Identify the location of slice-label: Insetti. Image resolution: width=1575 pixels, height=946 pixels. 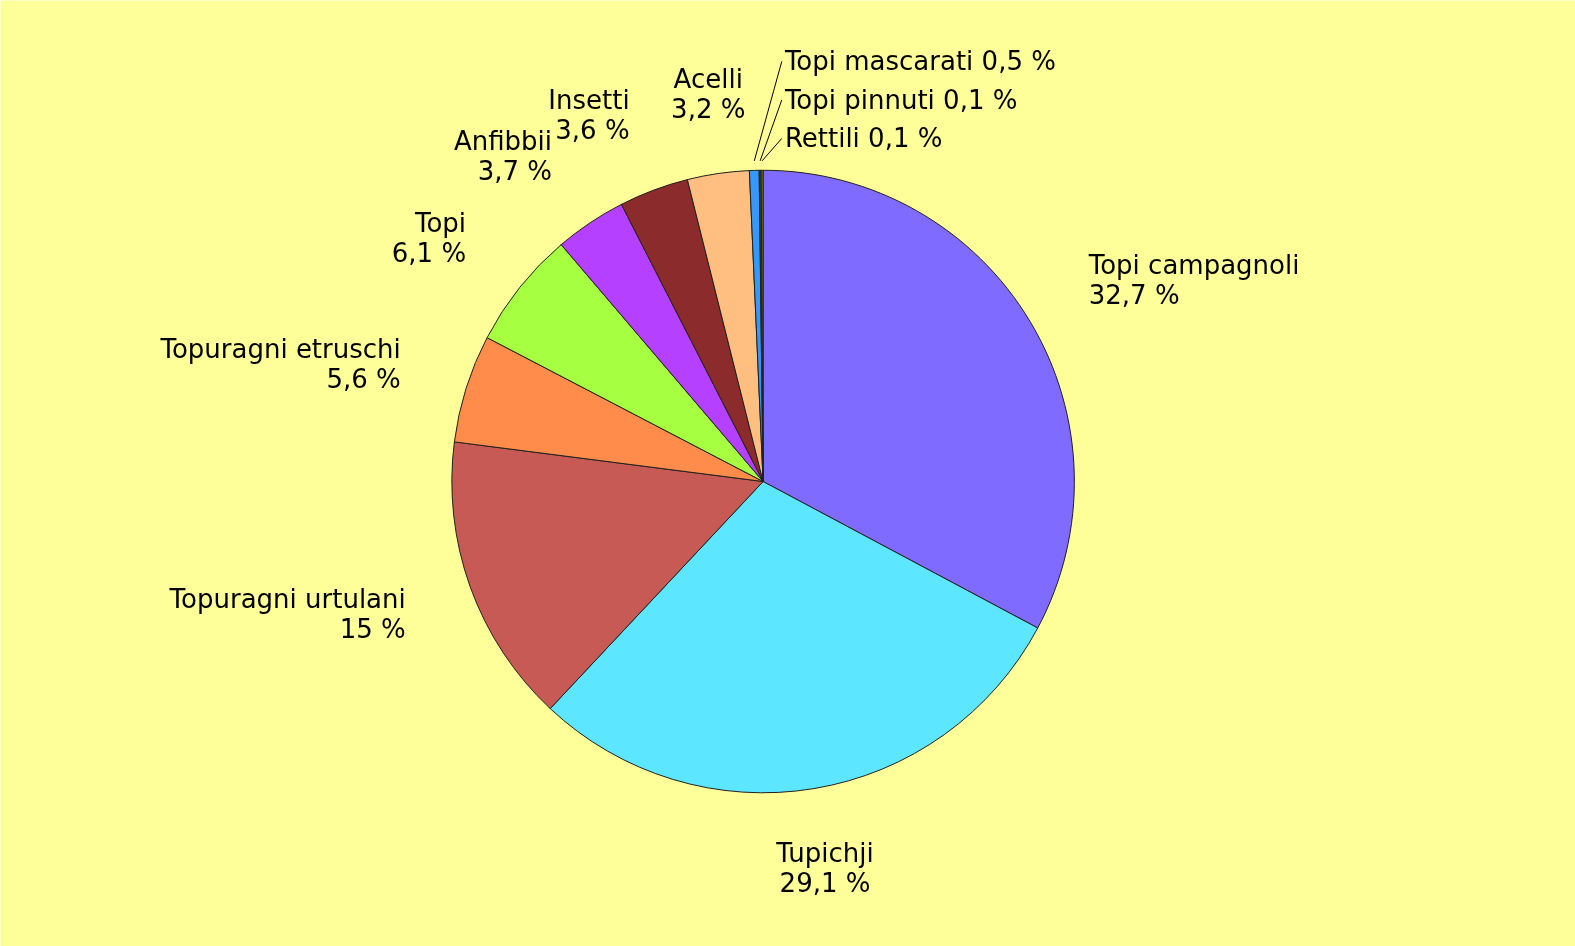
(589, 100).